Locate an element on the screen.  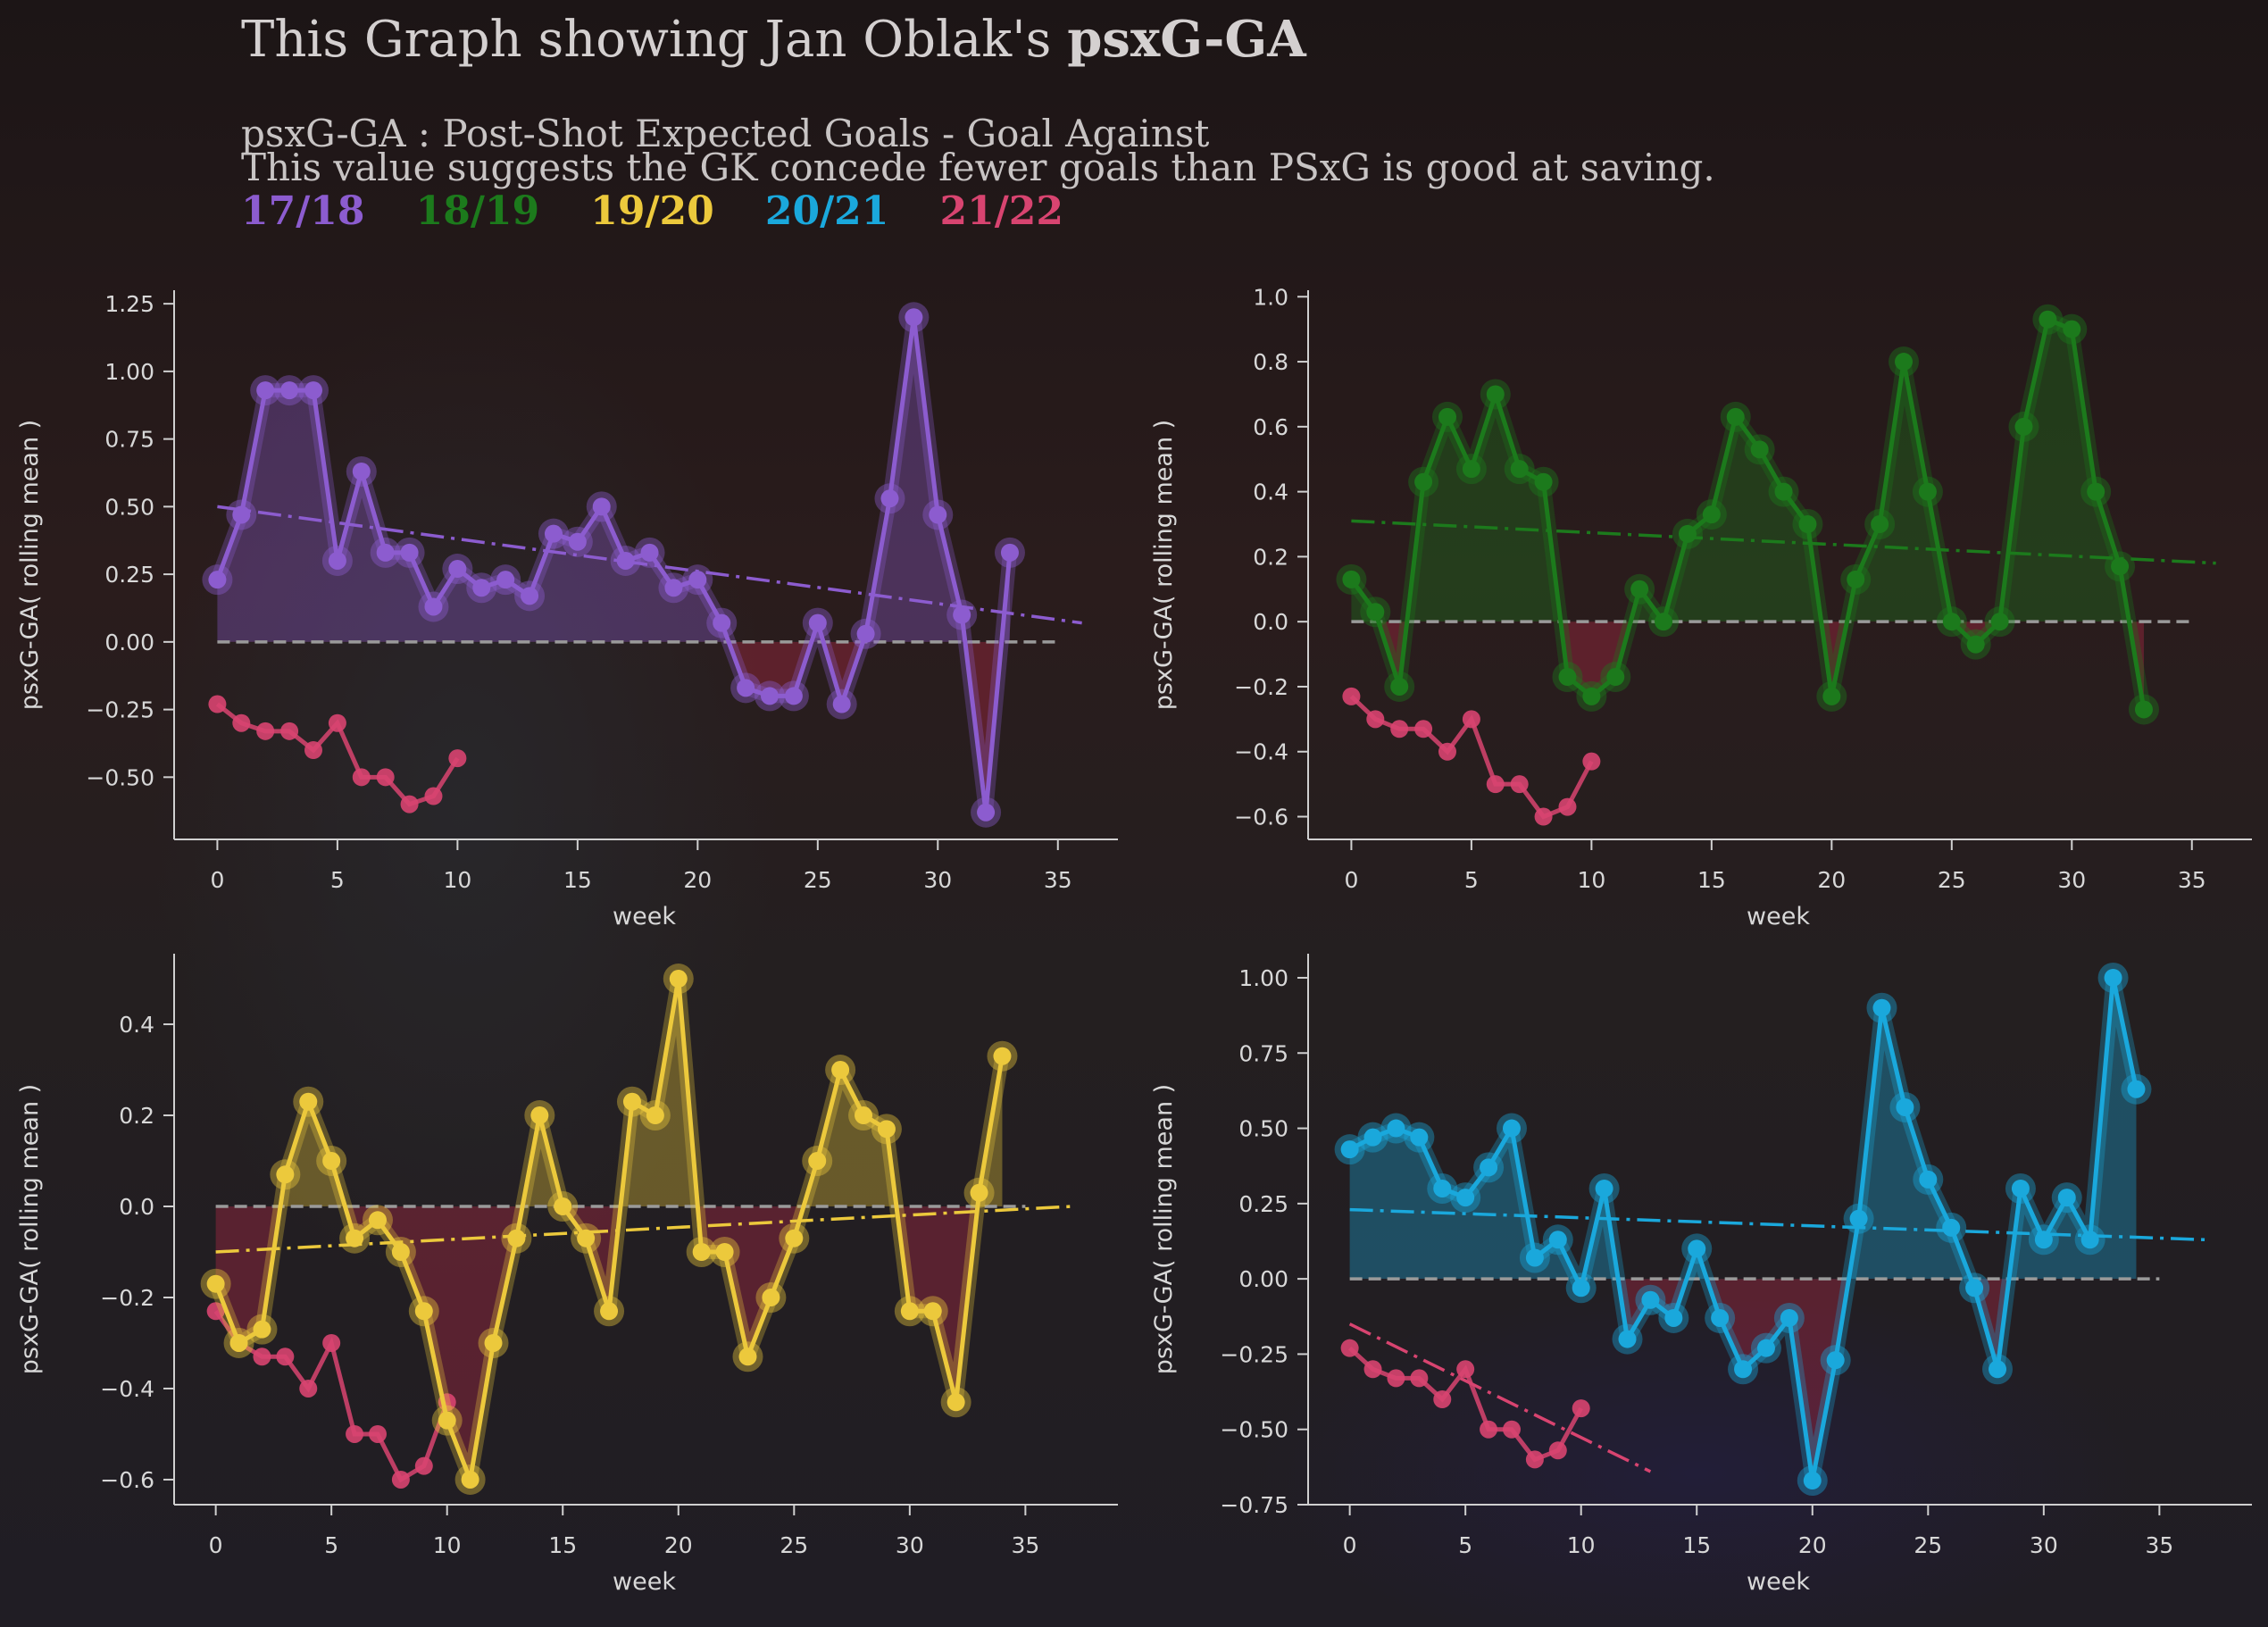
legend-season-2122: 21/22 is located at coordinates (1001, 211).